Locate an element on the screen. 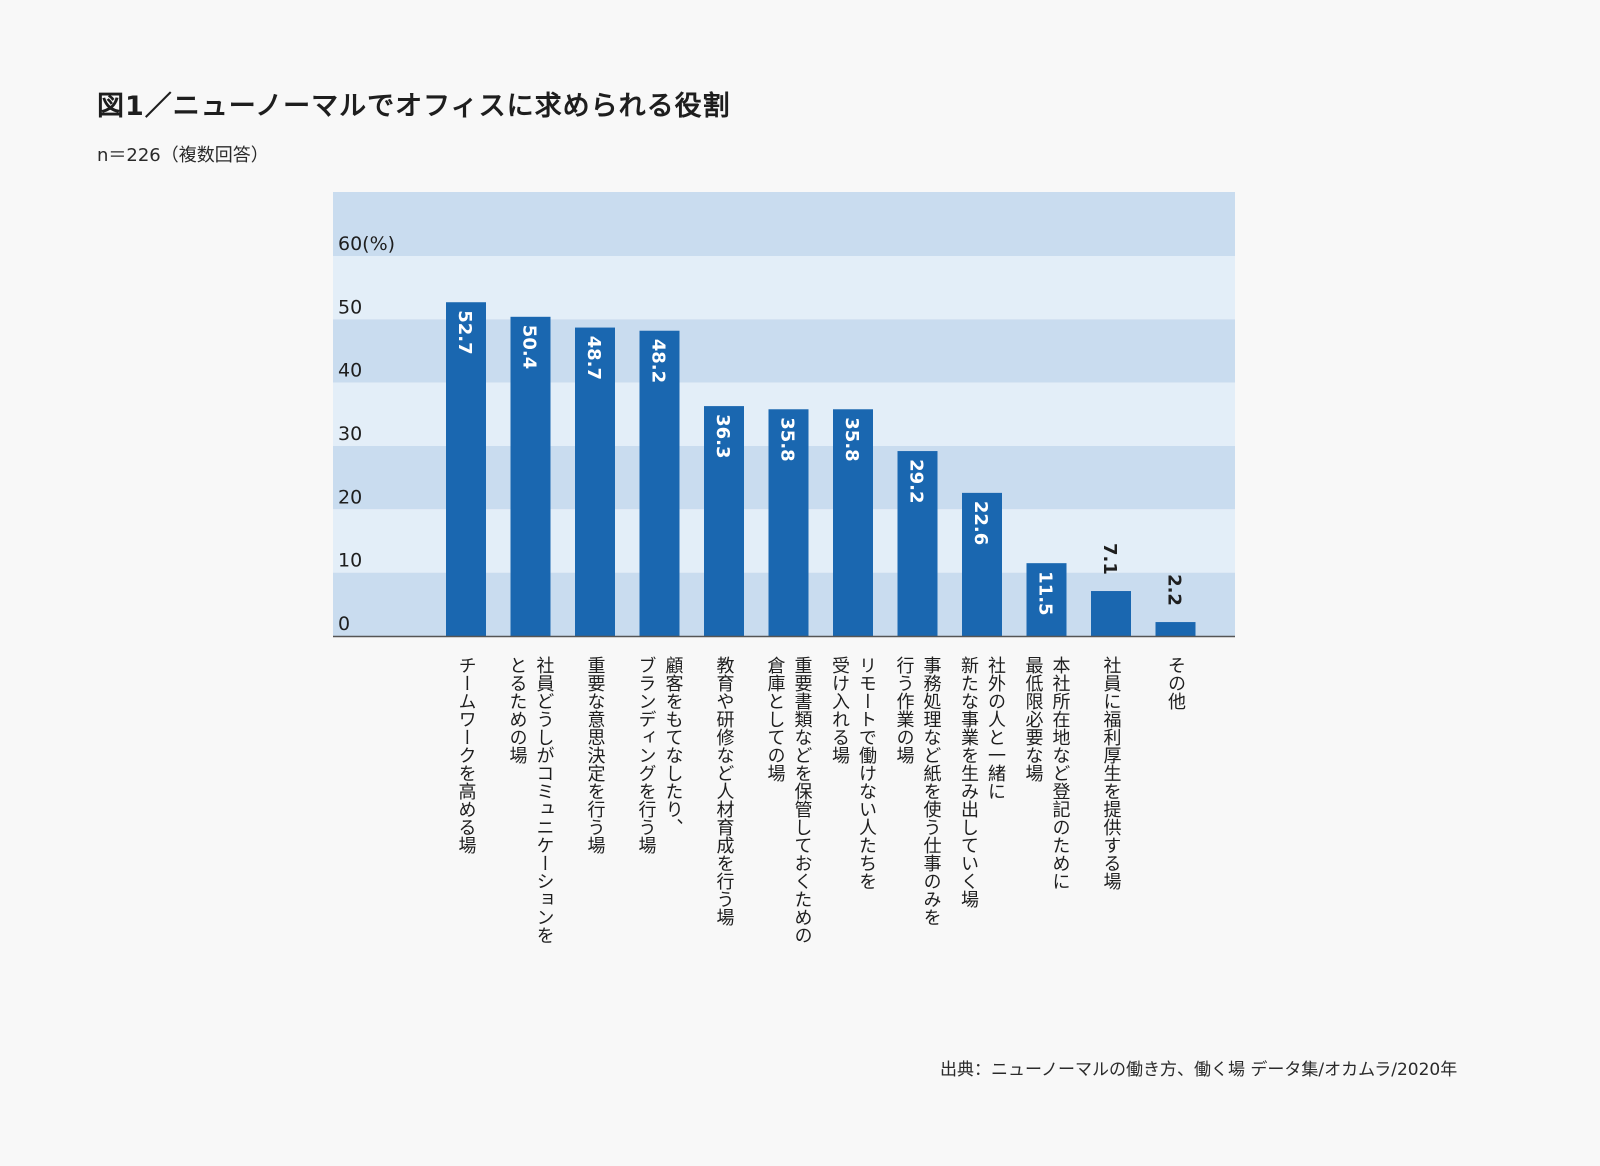 The image size is (1600, 1166). y-tick-label: 40 is located at coordinates (350, 371).